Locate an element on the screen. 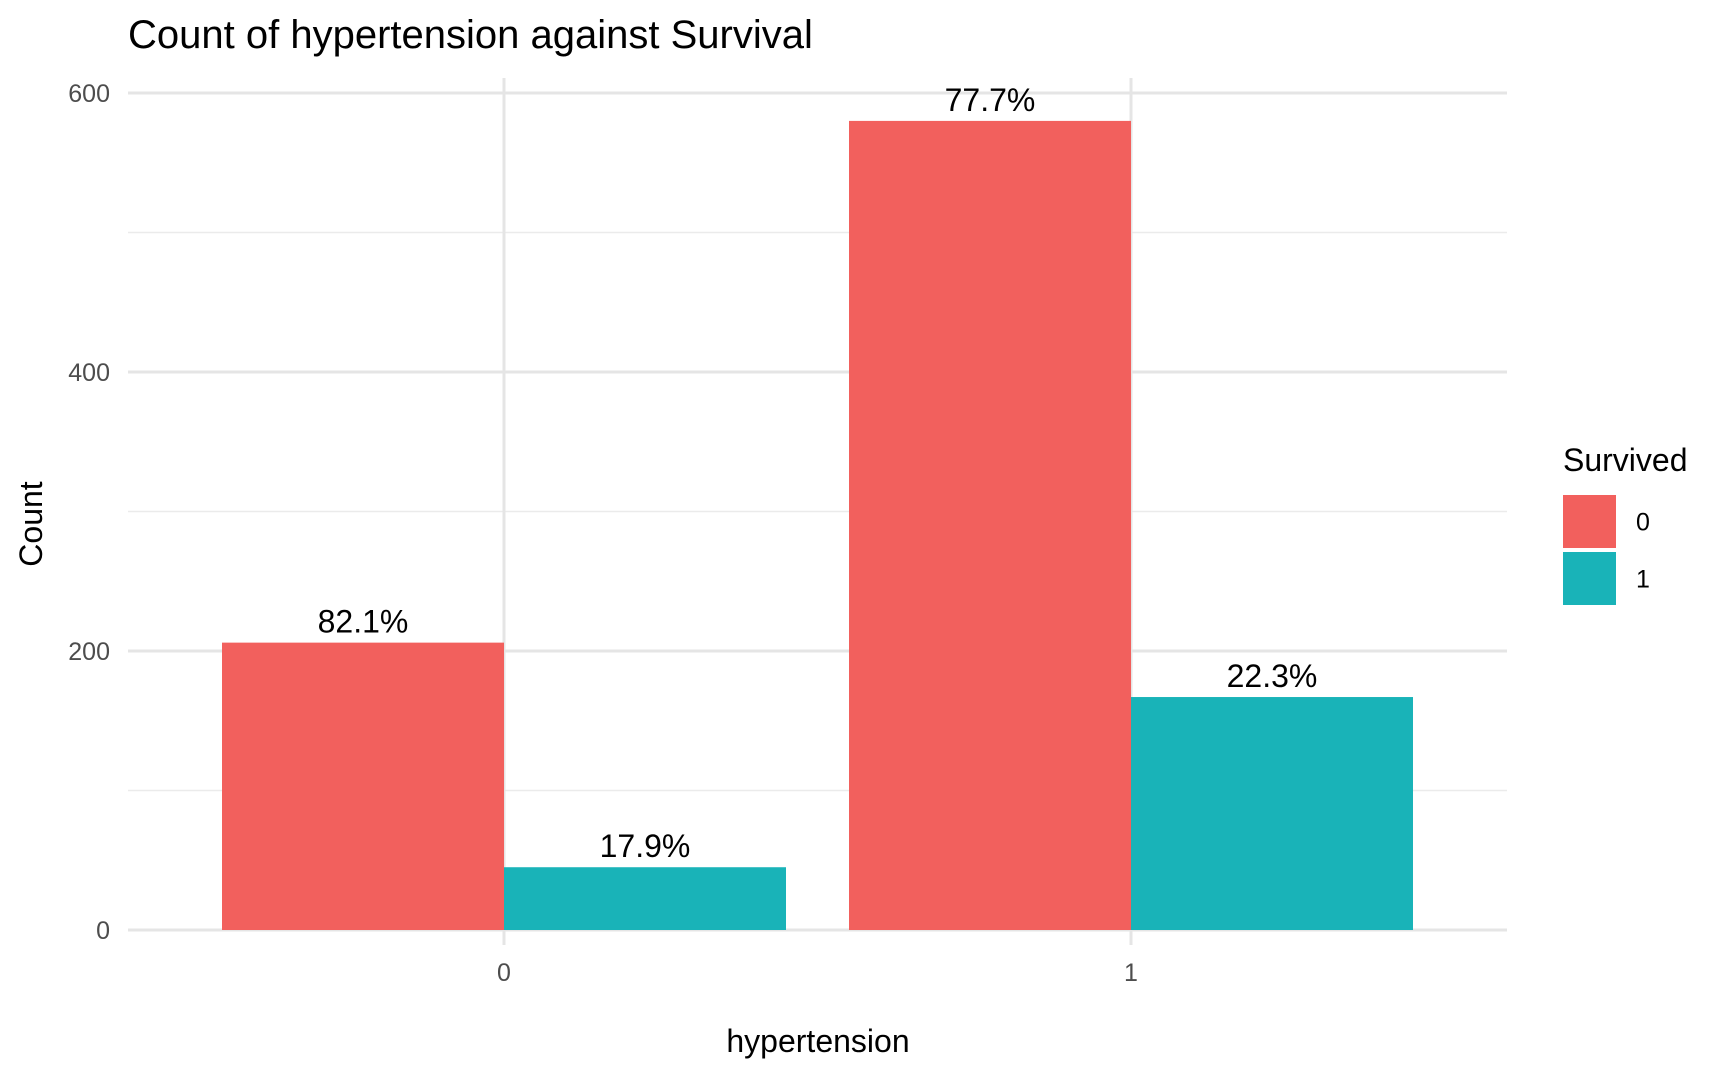 The width and height of the screenshot is (1730, 1074). bar-data-label: 17.9% is located at coordinates (645, 846).